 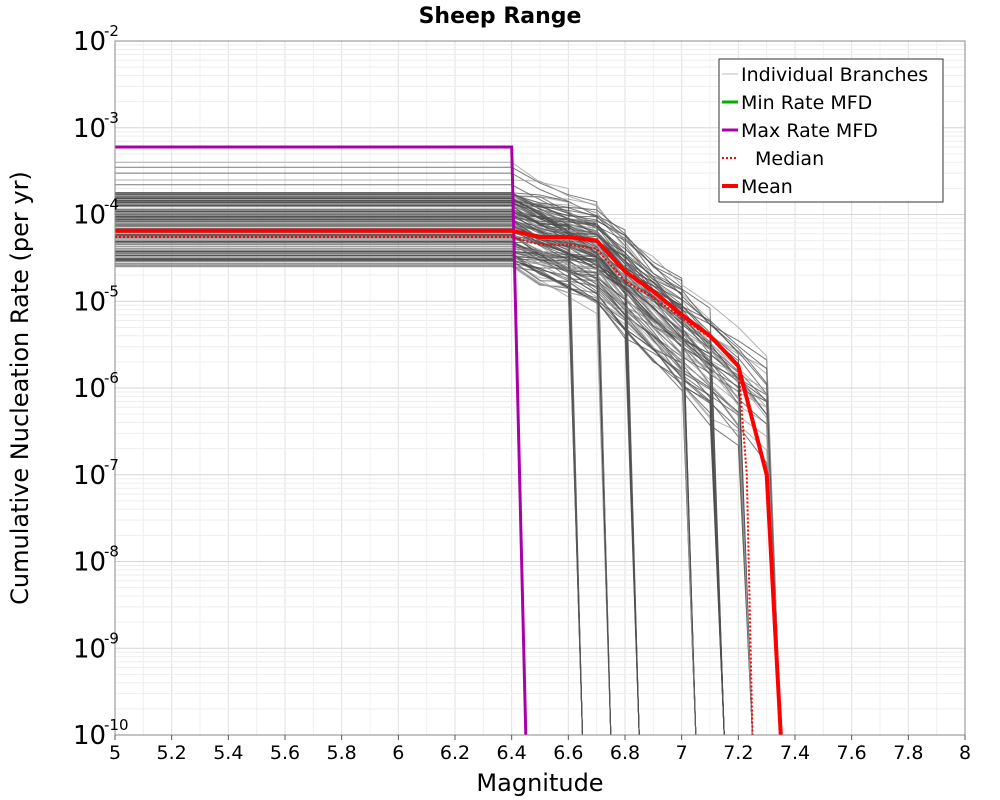 I want to click on legend-label: Mean, so click(x=767, y=187).